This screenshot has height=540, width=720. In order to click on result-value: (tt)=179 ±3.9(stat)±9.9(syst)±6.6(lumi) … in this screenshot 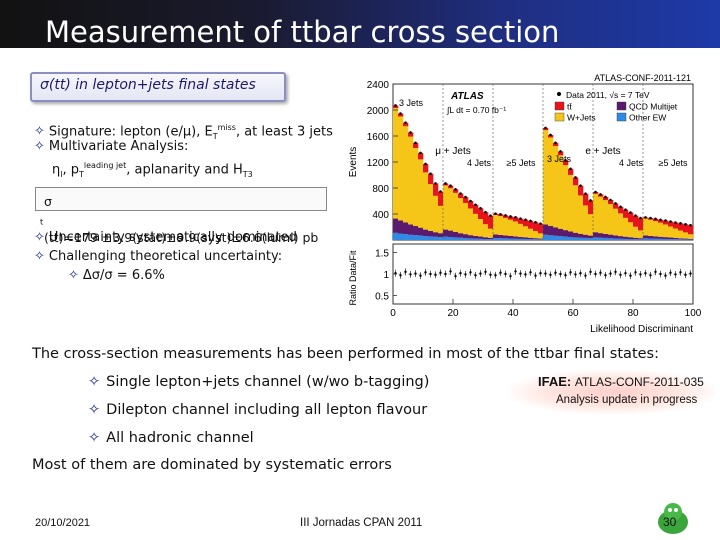, I will do `click(181, 237)`.